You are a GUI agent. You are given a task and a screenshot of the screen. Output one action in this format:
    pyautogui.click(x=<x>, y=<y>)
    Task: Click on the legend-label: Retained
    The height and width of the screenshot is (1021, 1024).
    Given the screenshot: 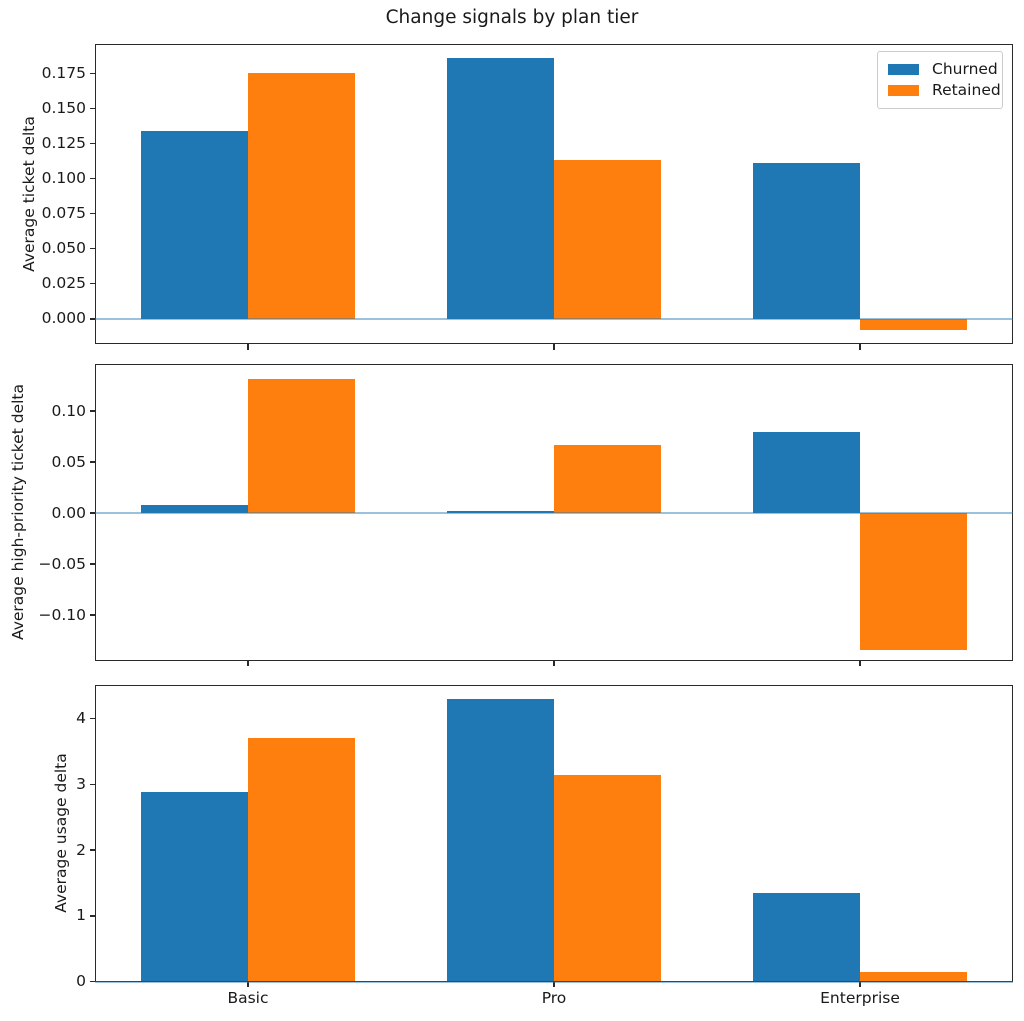 What is the action you would take?
    pyautogui.click(x=966, y=90)
    